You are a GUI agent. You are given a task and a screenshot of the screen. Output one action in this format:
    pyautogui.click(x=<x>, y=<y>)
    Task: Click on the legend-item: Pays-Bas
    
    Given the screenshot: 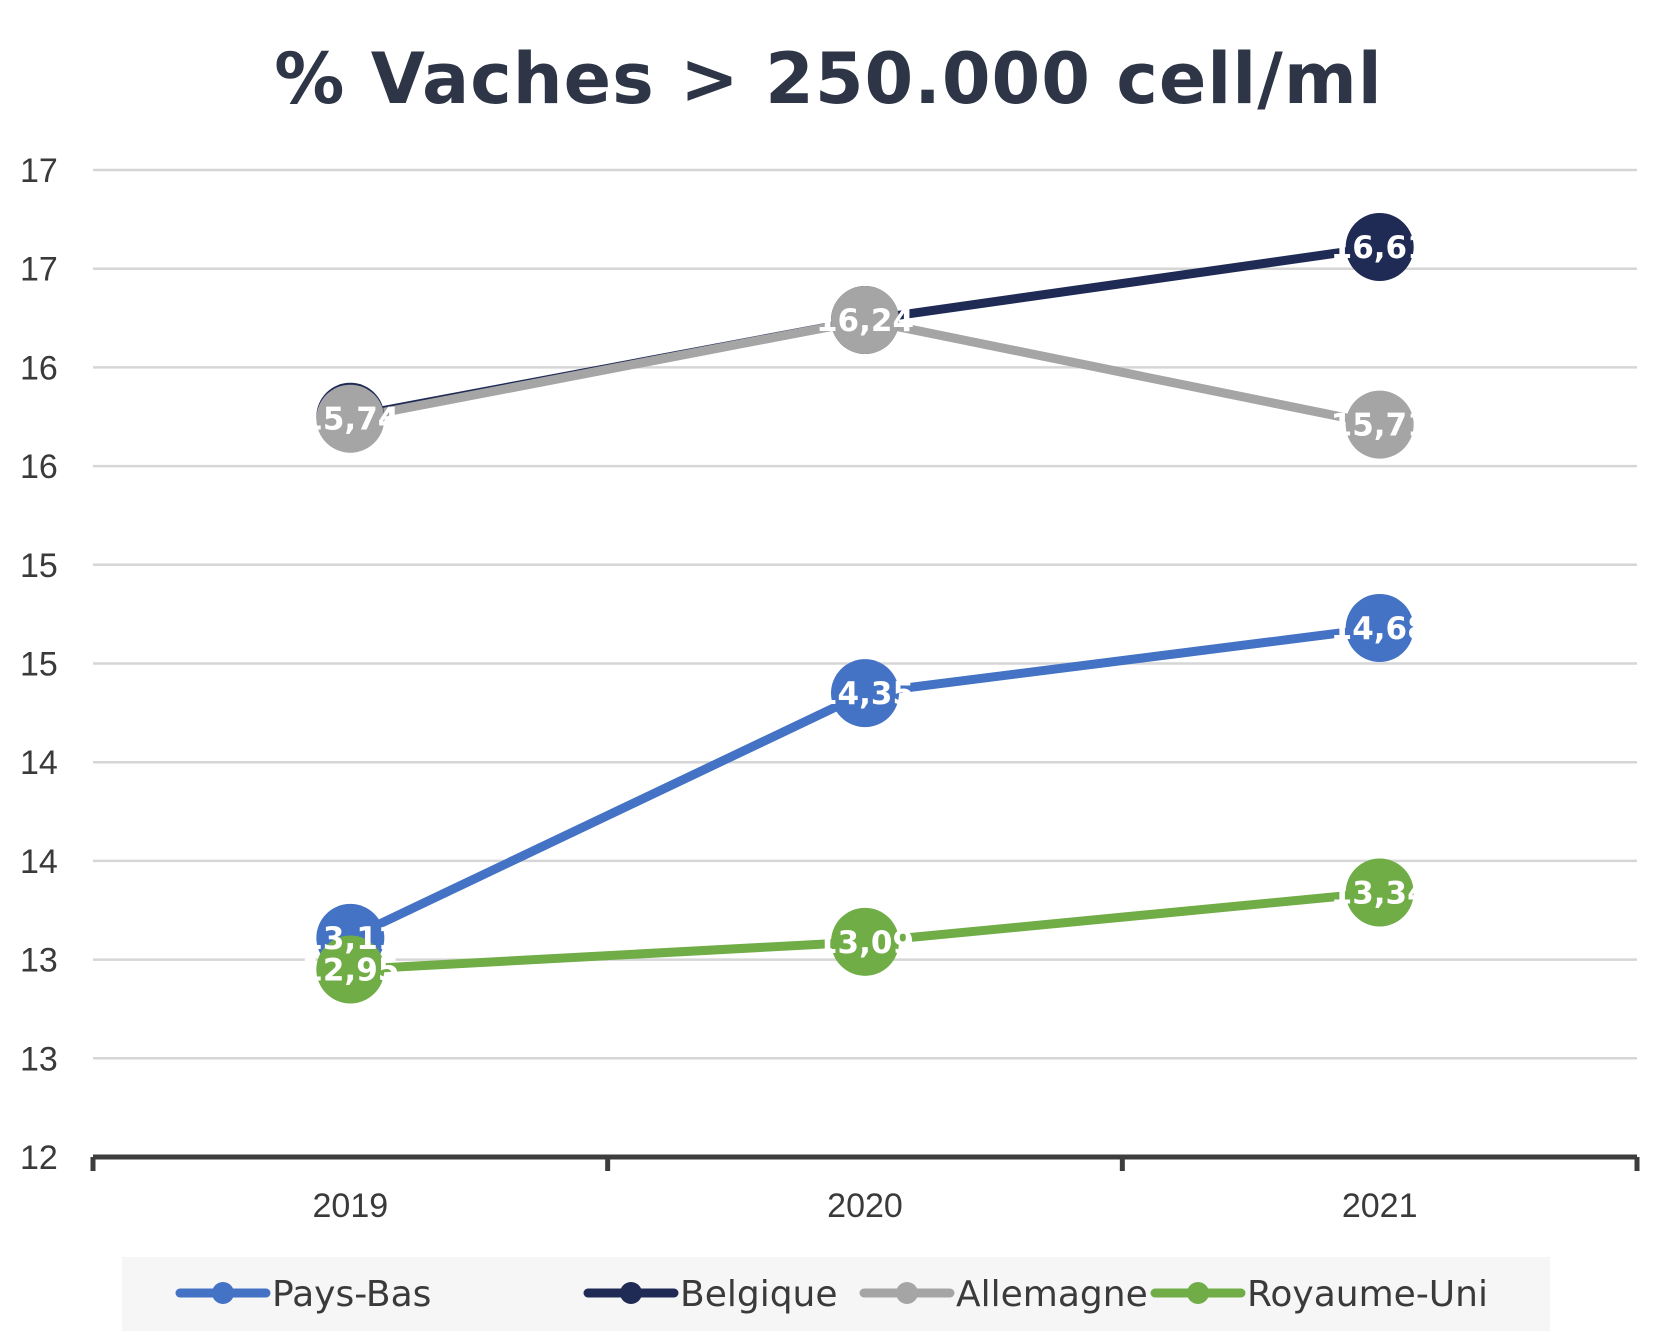 What is the action you would take?
    pyautogui.click(x=303, y=1294)
    